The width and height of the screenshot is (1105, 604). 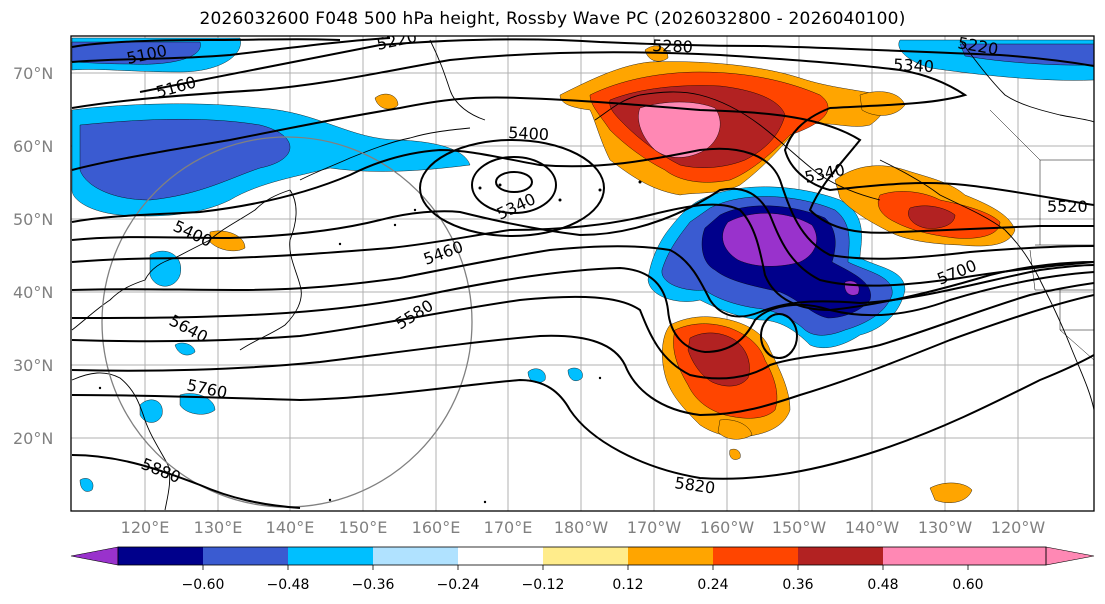 What do you see at coordinates (712, 585) in the screenshot?
I see `colorbar-tick-label: 0.24` at bounding box center [712, 585].